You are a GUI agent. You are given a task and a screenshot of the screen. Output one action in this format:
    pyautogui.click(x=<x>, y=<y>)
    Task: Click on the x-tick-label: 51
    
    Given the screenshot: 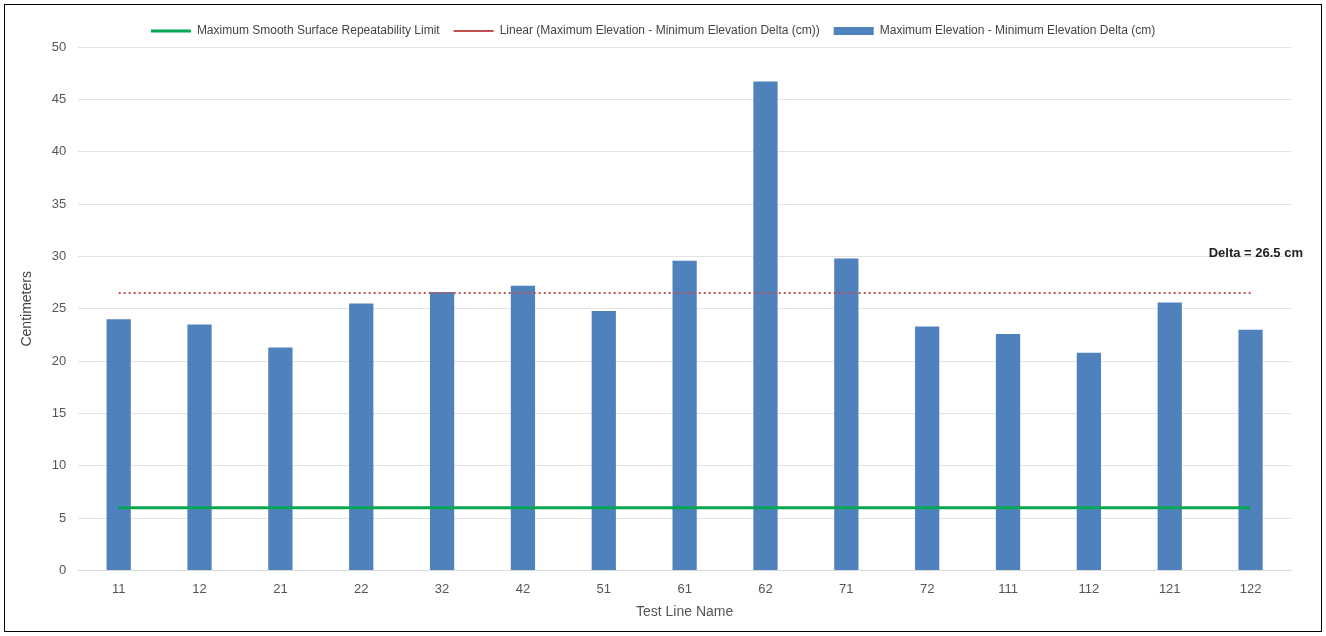 What is the action you would take?
    pyautogui.click(x=604, y=588)
    